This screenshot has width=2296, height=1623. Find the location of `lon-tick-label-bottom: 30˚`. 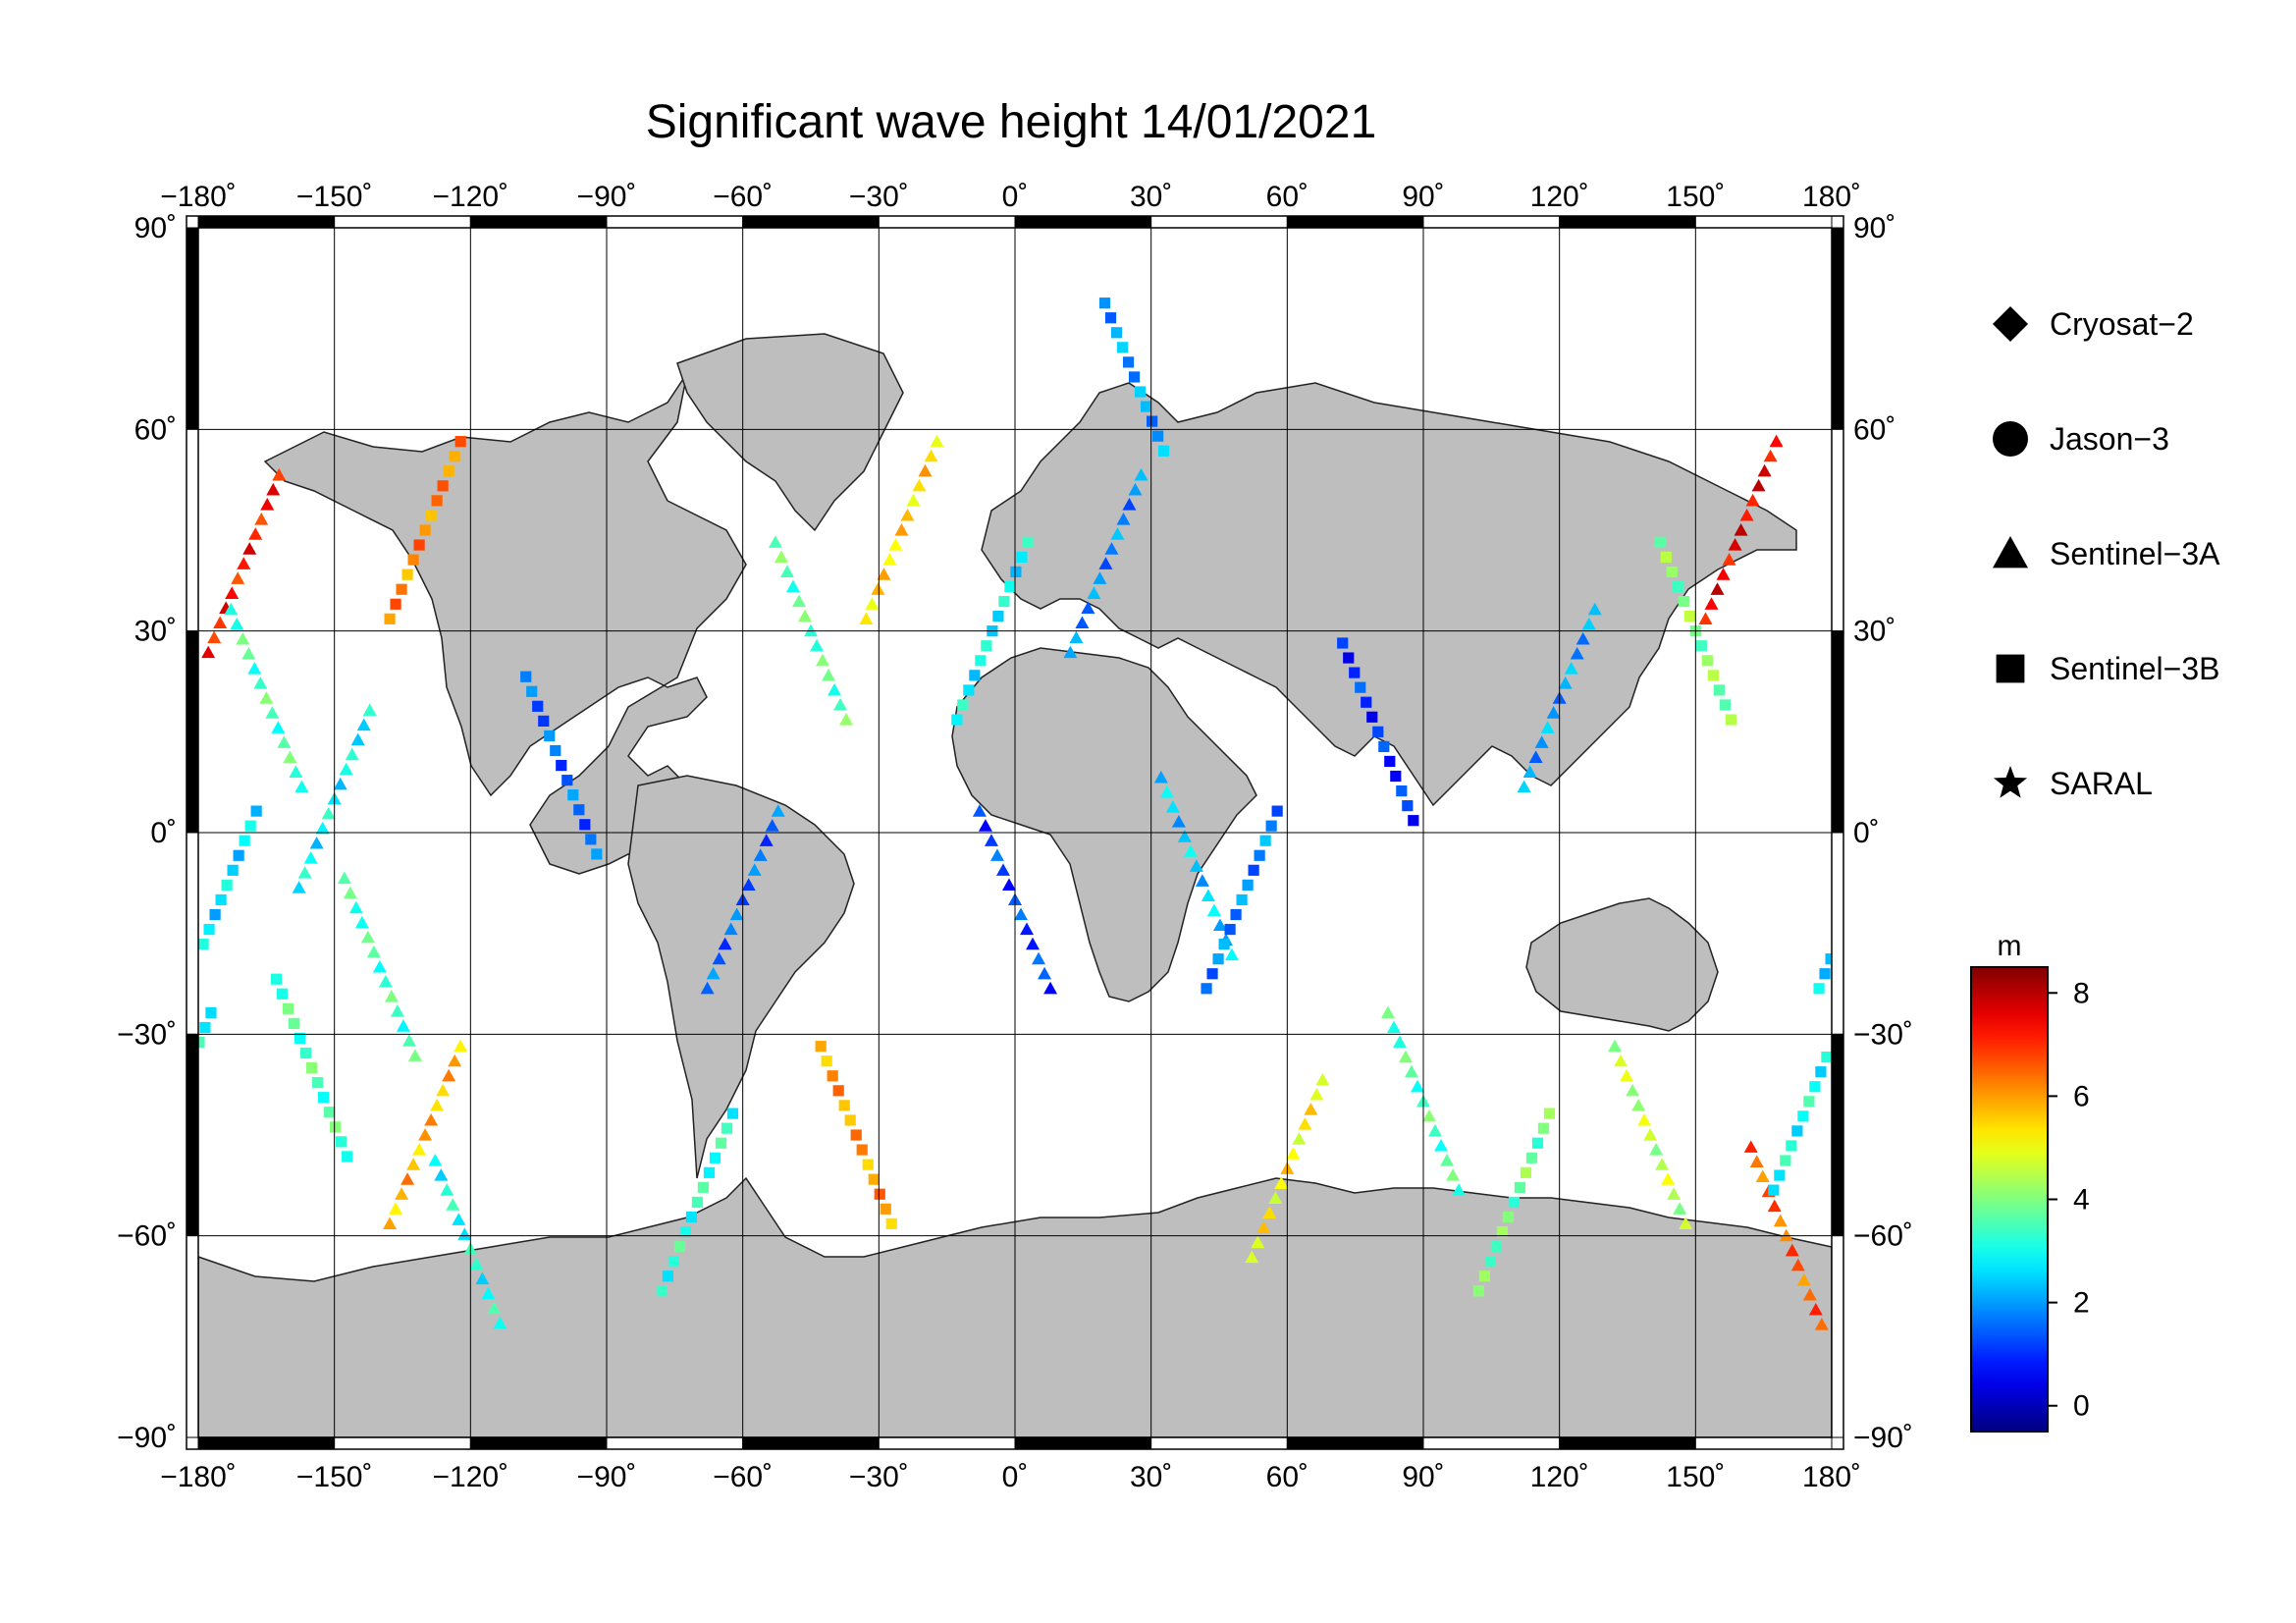

lon-tick-label-bottom: 30˚ is located at coordinates (1151, 1477).